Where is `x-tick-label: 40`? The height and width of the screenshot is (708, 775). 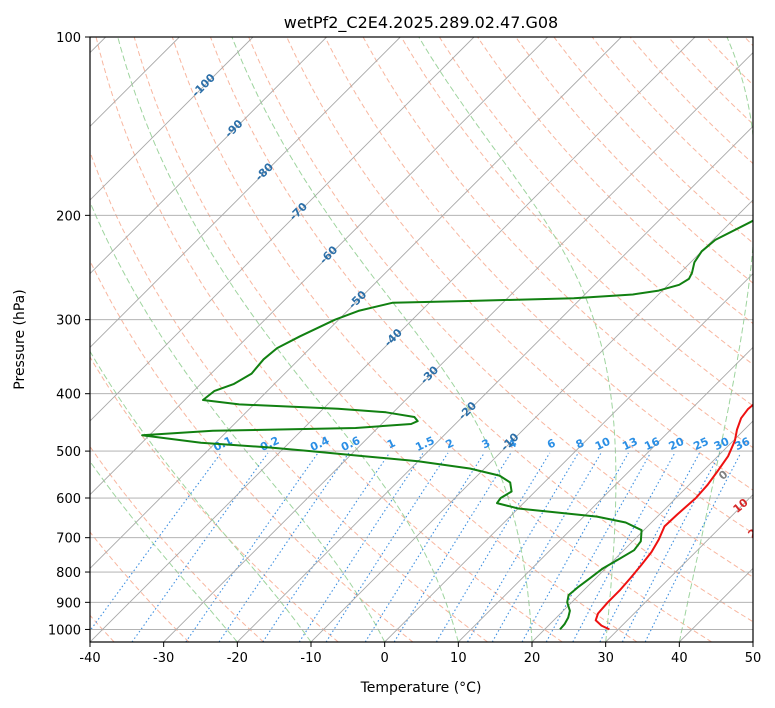 x-tick-label: 40 is located at coordinates (679, 658).